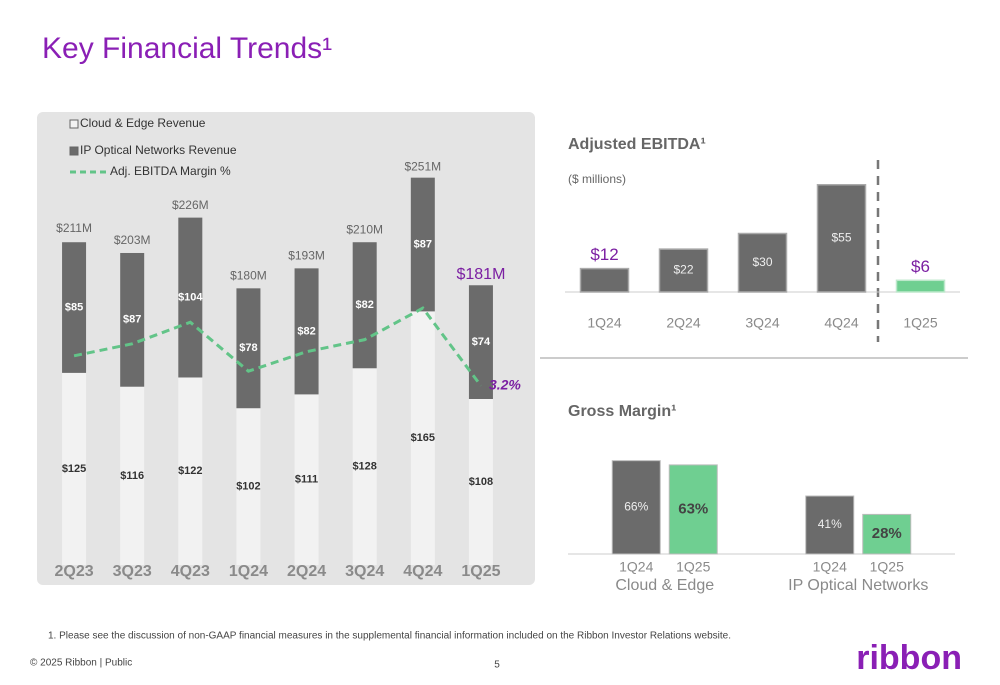  I want to click on total-label: $181M, so click(480, 274).